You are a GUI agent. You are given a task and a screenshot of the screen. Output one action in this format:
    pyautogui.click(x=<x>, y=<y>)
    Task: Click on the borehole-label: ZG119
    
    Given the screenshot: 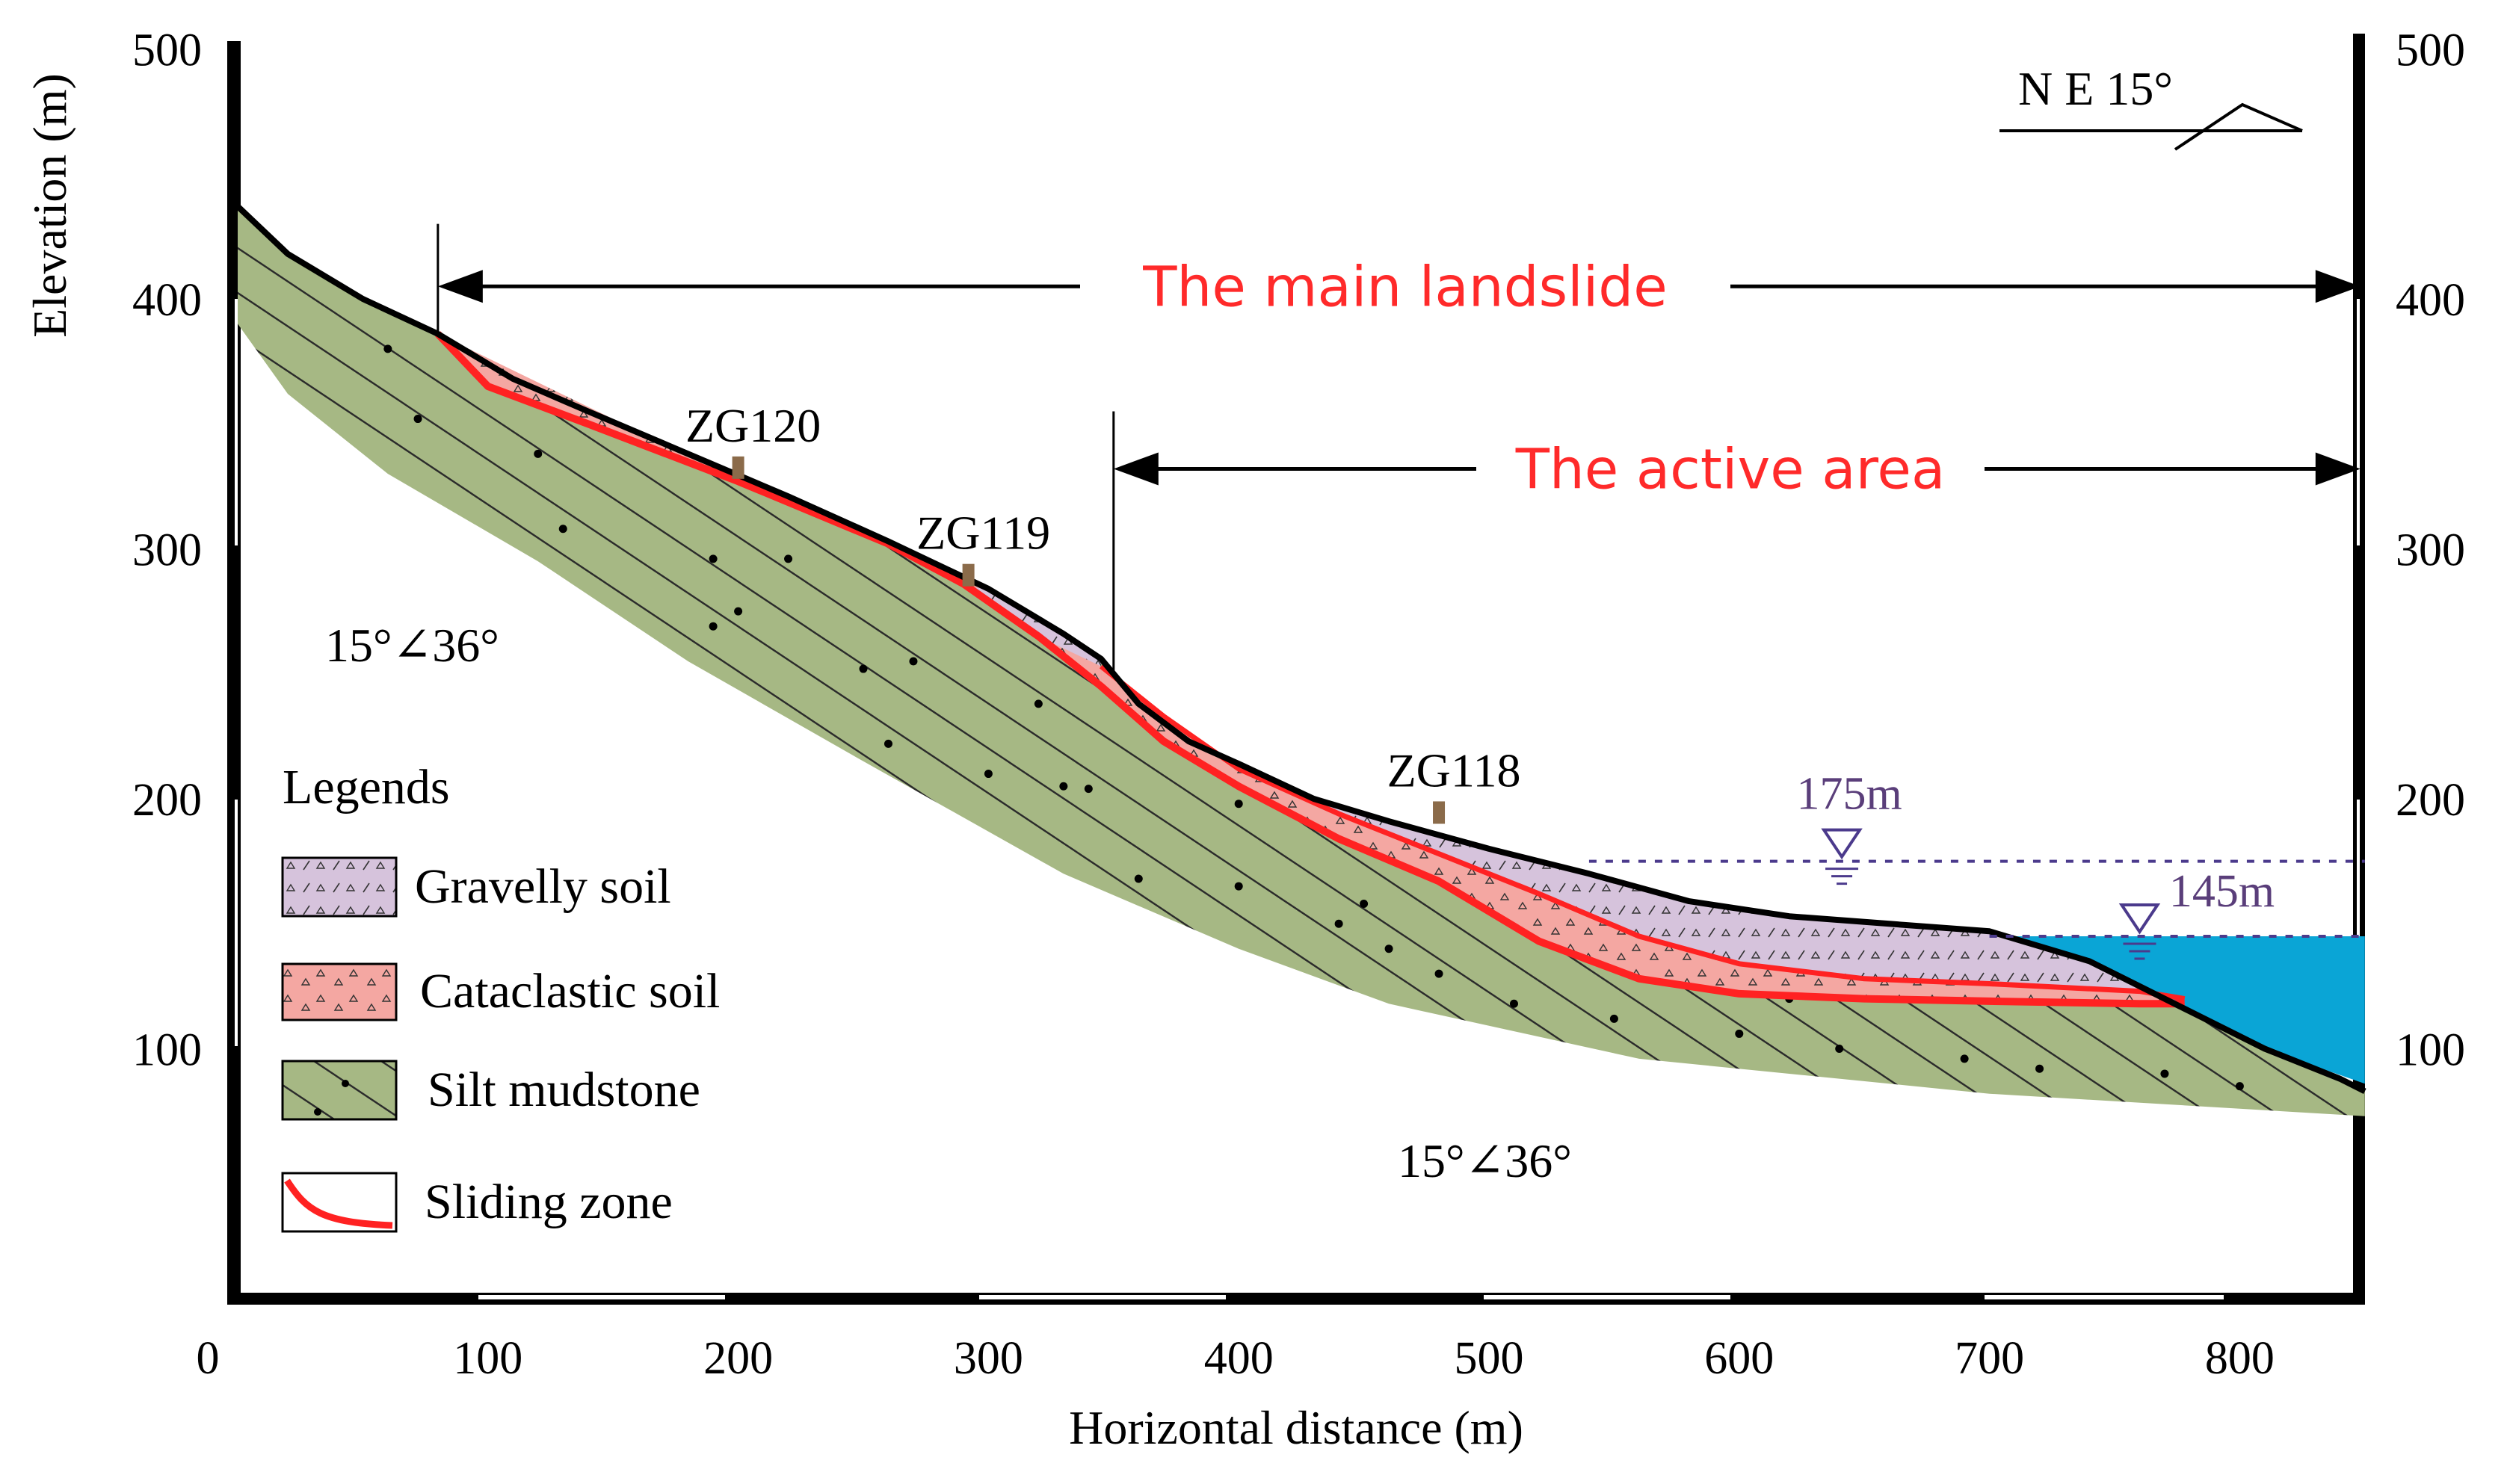 What is the action you would take?
    pyautogui.click(x=983, y=534)
    